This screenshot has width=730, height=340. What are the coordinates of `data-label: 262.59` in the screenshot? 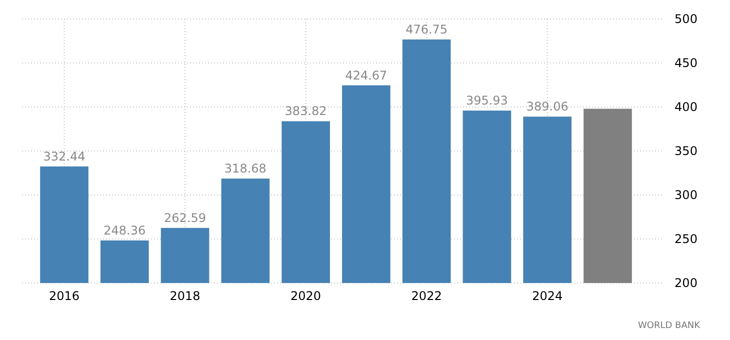 It's located at (185, 217).